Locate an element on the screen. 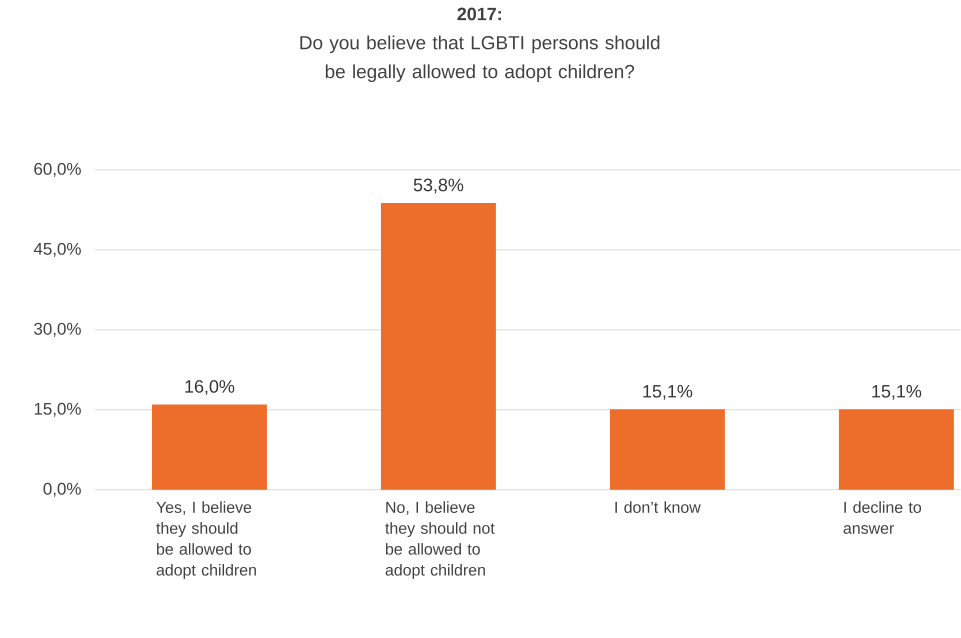 The width and height of the screenshot is (961, 638). data-label: 53,8% is located at coordinates (439, 186).